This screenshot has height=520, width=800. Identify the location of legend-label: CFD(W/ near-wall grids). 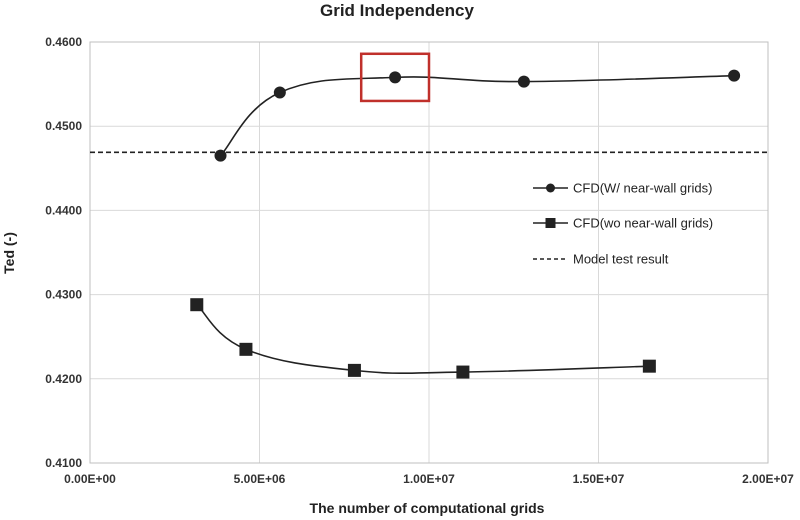
(642, 188).